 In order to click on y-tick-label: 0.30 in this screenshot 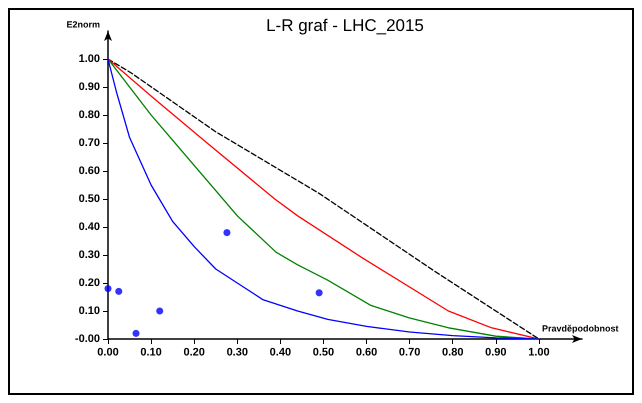, I will do `click(89, 255)`.